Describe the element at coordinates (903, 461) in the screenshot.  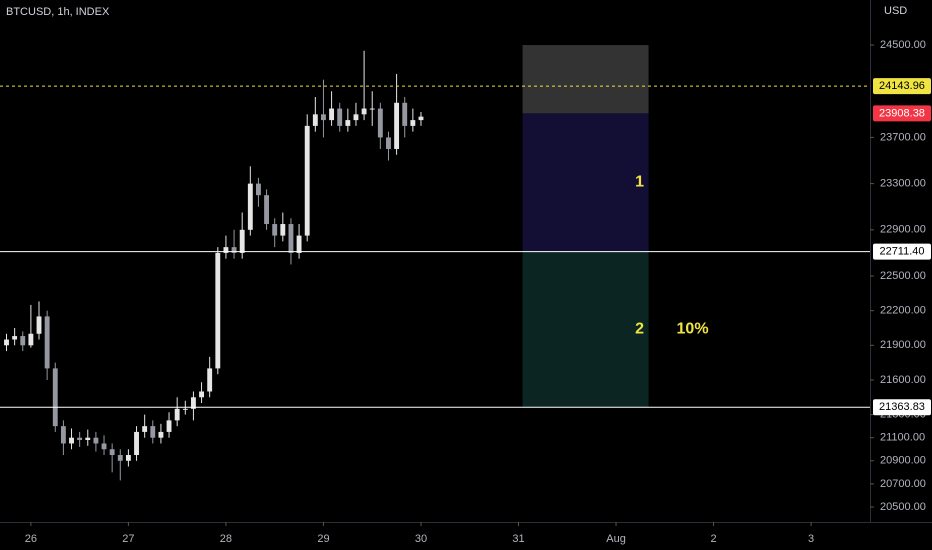
I see `y-tick-label: 20900.00` at that location.